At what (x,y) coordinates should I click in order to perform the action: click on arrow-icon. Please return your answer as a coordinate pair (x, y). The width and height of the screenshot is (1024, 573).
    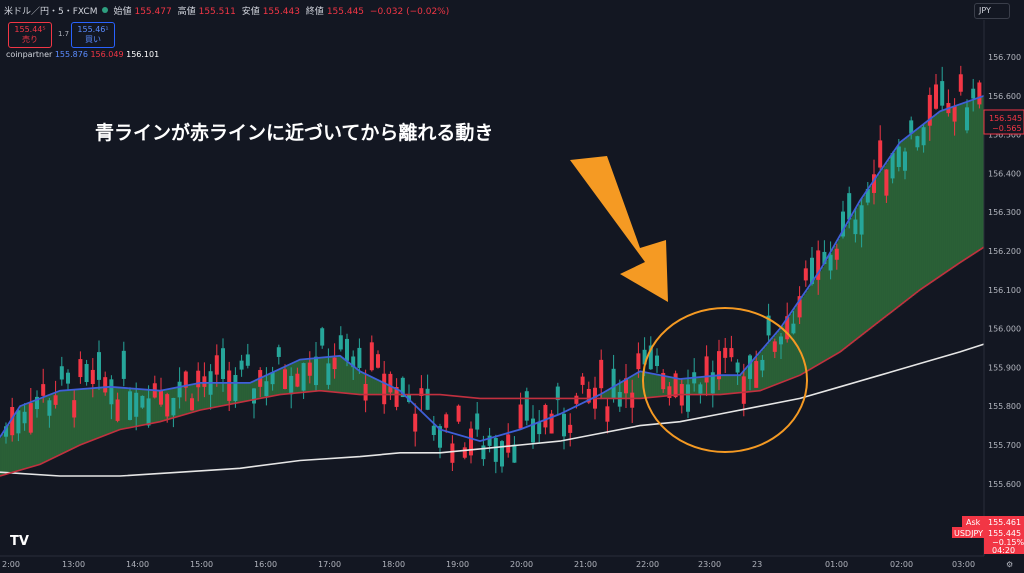
    Looking at the image, I should click on (619, 229).